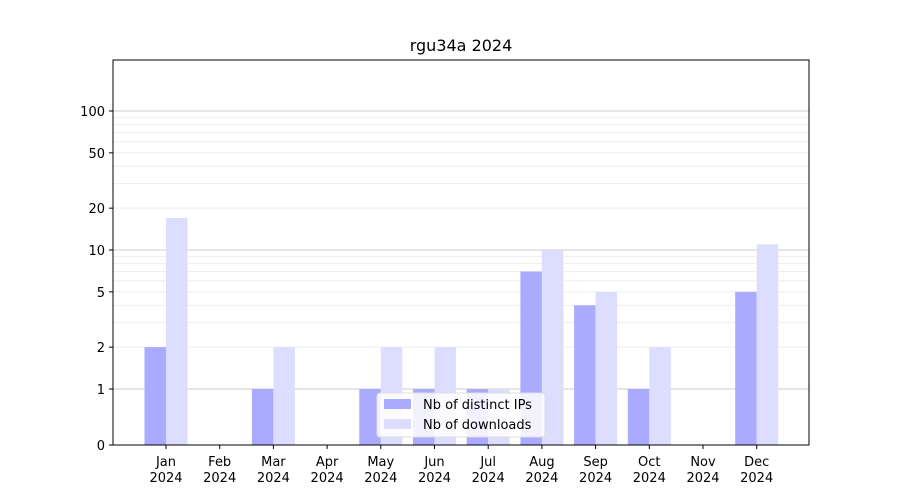 This screenshot has height=500, width=900. I want to click on legend-box, so click(461, 415).